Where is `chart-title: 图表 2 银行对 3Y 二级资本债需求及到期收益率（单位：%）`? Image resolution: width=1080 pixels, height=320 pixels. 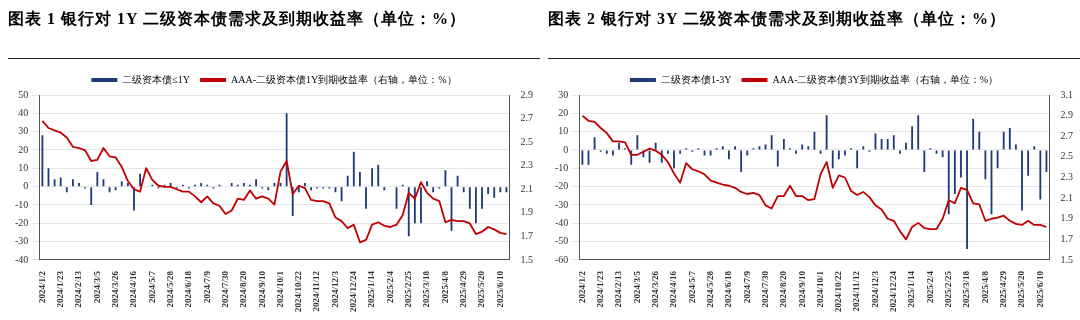
chart-title: 图表 2 银行对 3Y 二级资本债需求及到期收益率（单位：%） is located at coordinates (814, 33).